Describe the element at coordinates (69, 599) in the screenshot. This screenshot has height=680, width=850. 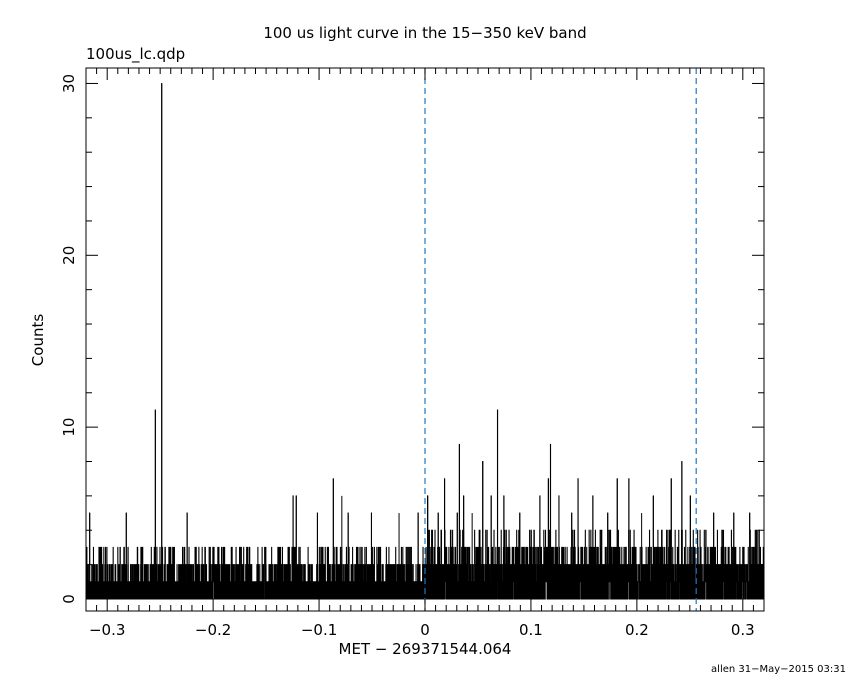
I see `y-tick-label: 0` at that location.